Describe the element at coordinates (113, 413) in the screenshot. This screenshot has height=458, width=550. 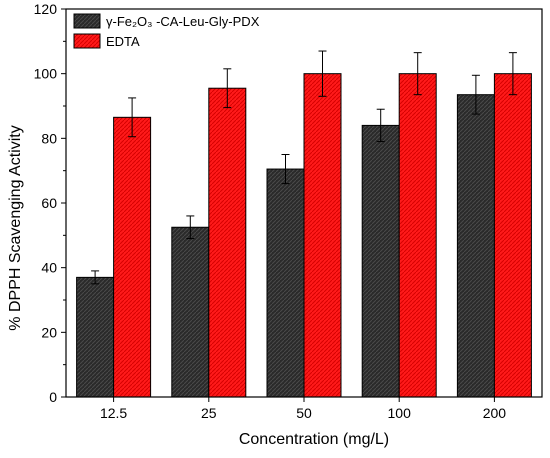
I see `x-tick-label: 12.5` at that location.